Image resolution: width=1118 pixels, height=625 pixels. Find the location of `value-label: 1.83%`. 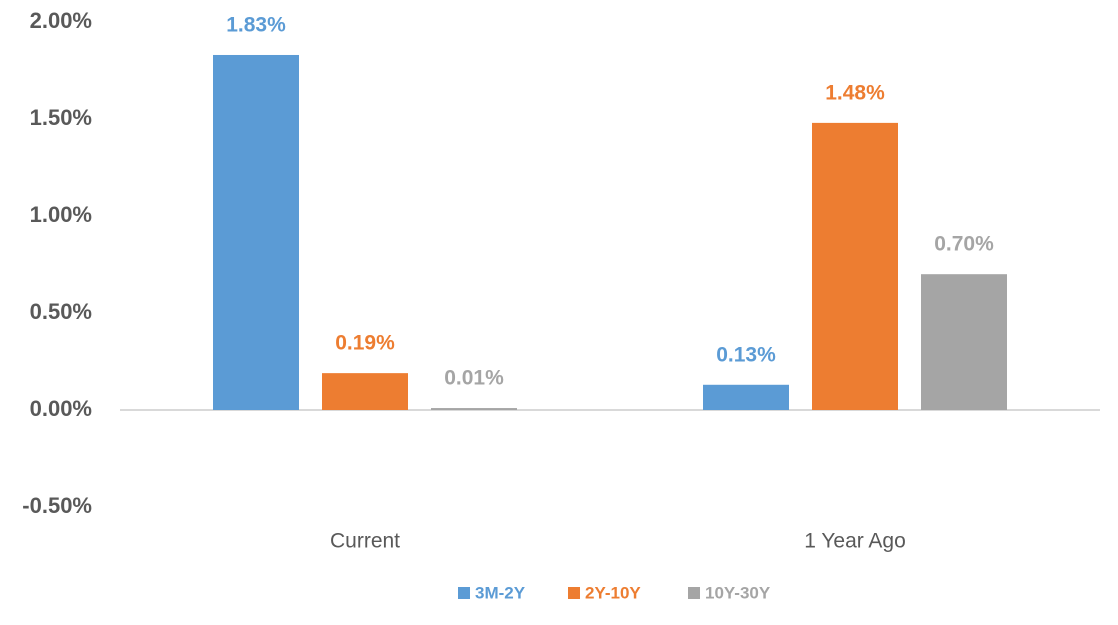

value-label: 1.83% is located at coordinates (256, 25).